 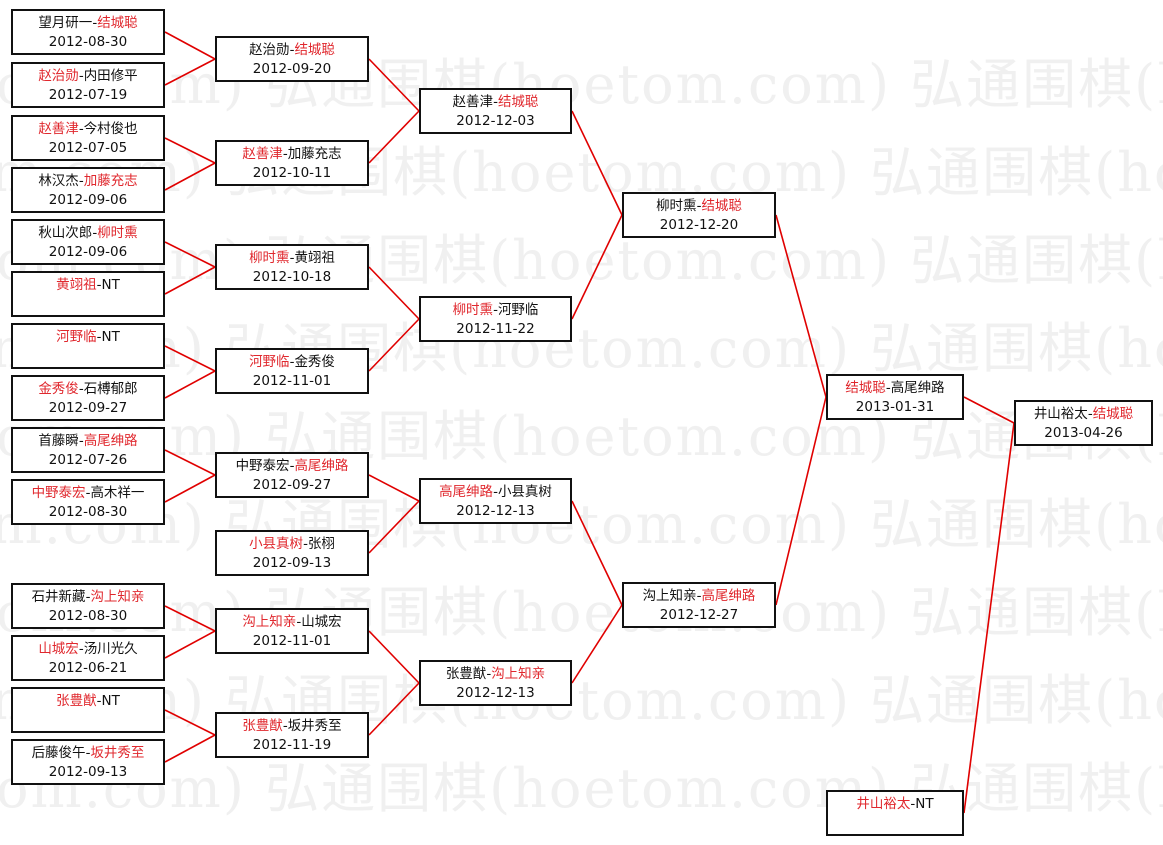 I want to click on match-box: 赵治勋-内田修平 2012-07-19, so click(x=88, y=85).